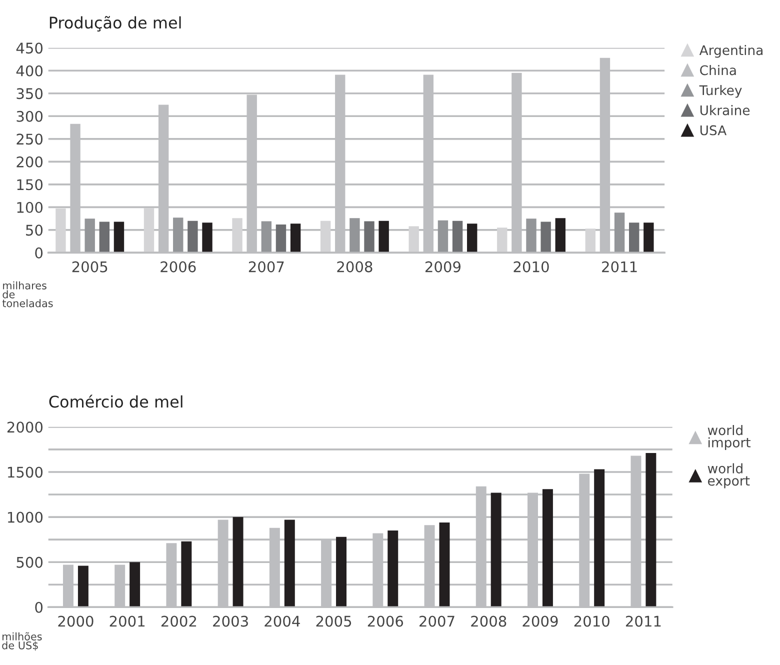 The width and height of the screenshot is (780, 665). I want to click on legend-label: Argentina, so click(730, 51).